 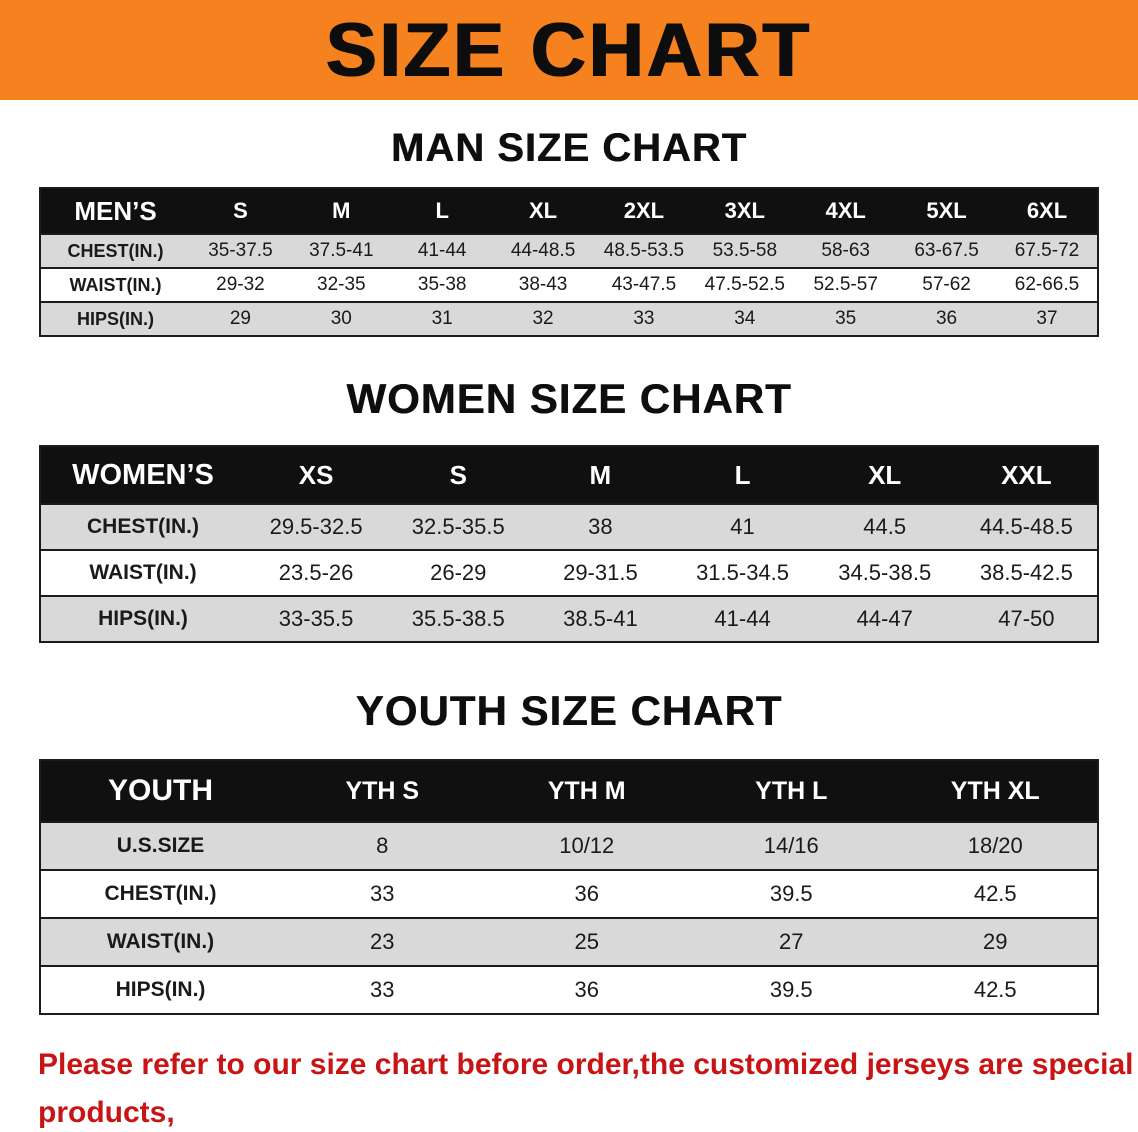 I want to click on size-value-cell: 27, so click(x=791, y=941).